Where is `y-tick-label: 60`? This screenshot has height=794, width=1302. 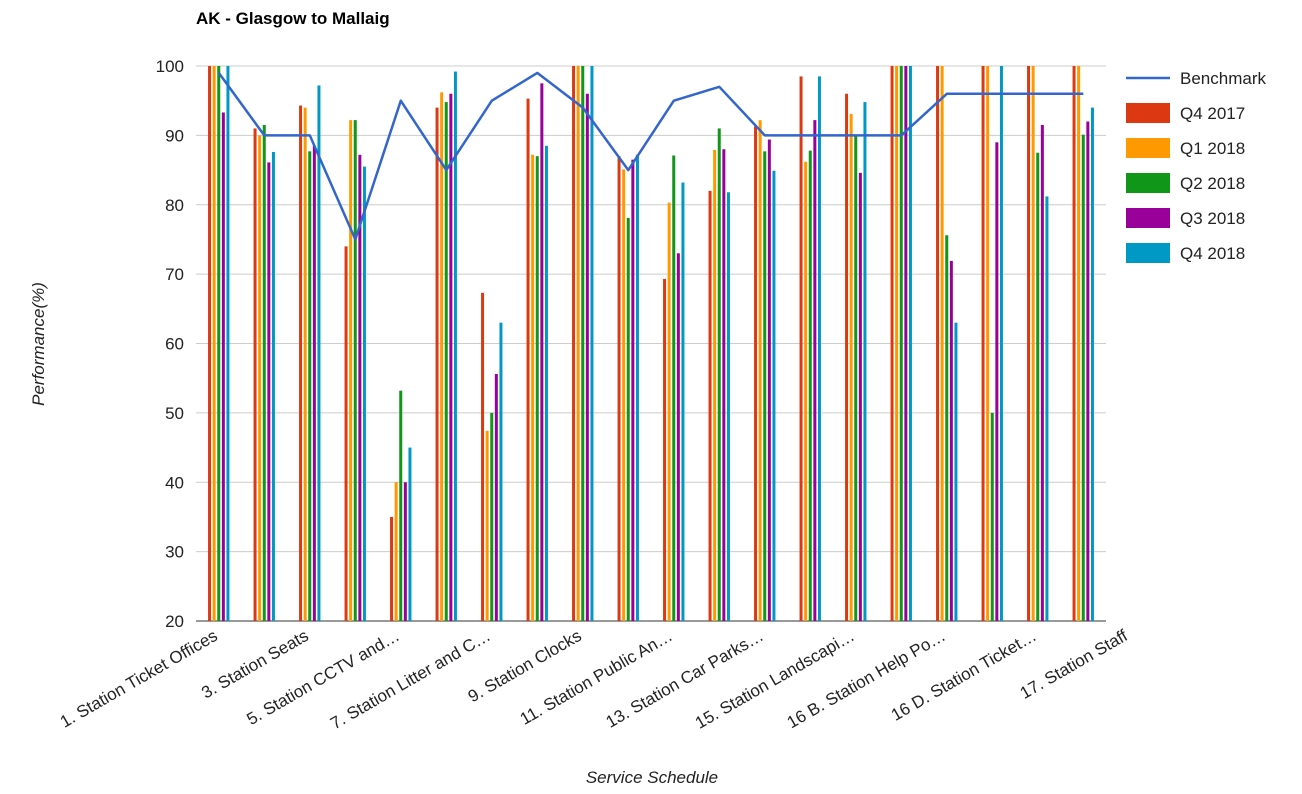
y-tick-label: 60 is located at coordinates (174, 344).